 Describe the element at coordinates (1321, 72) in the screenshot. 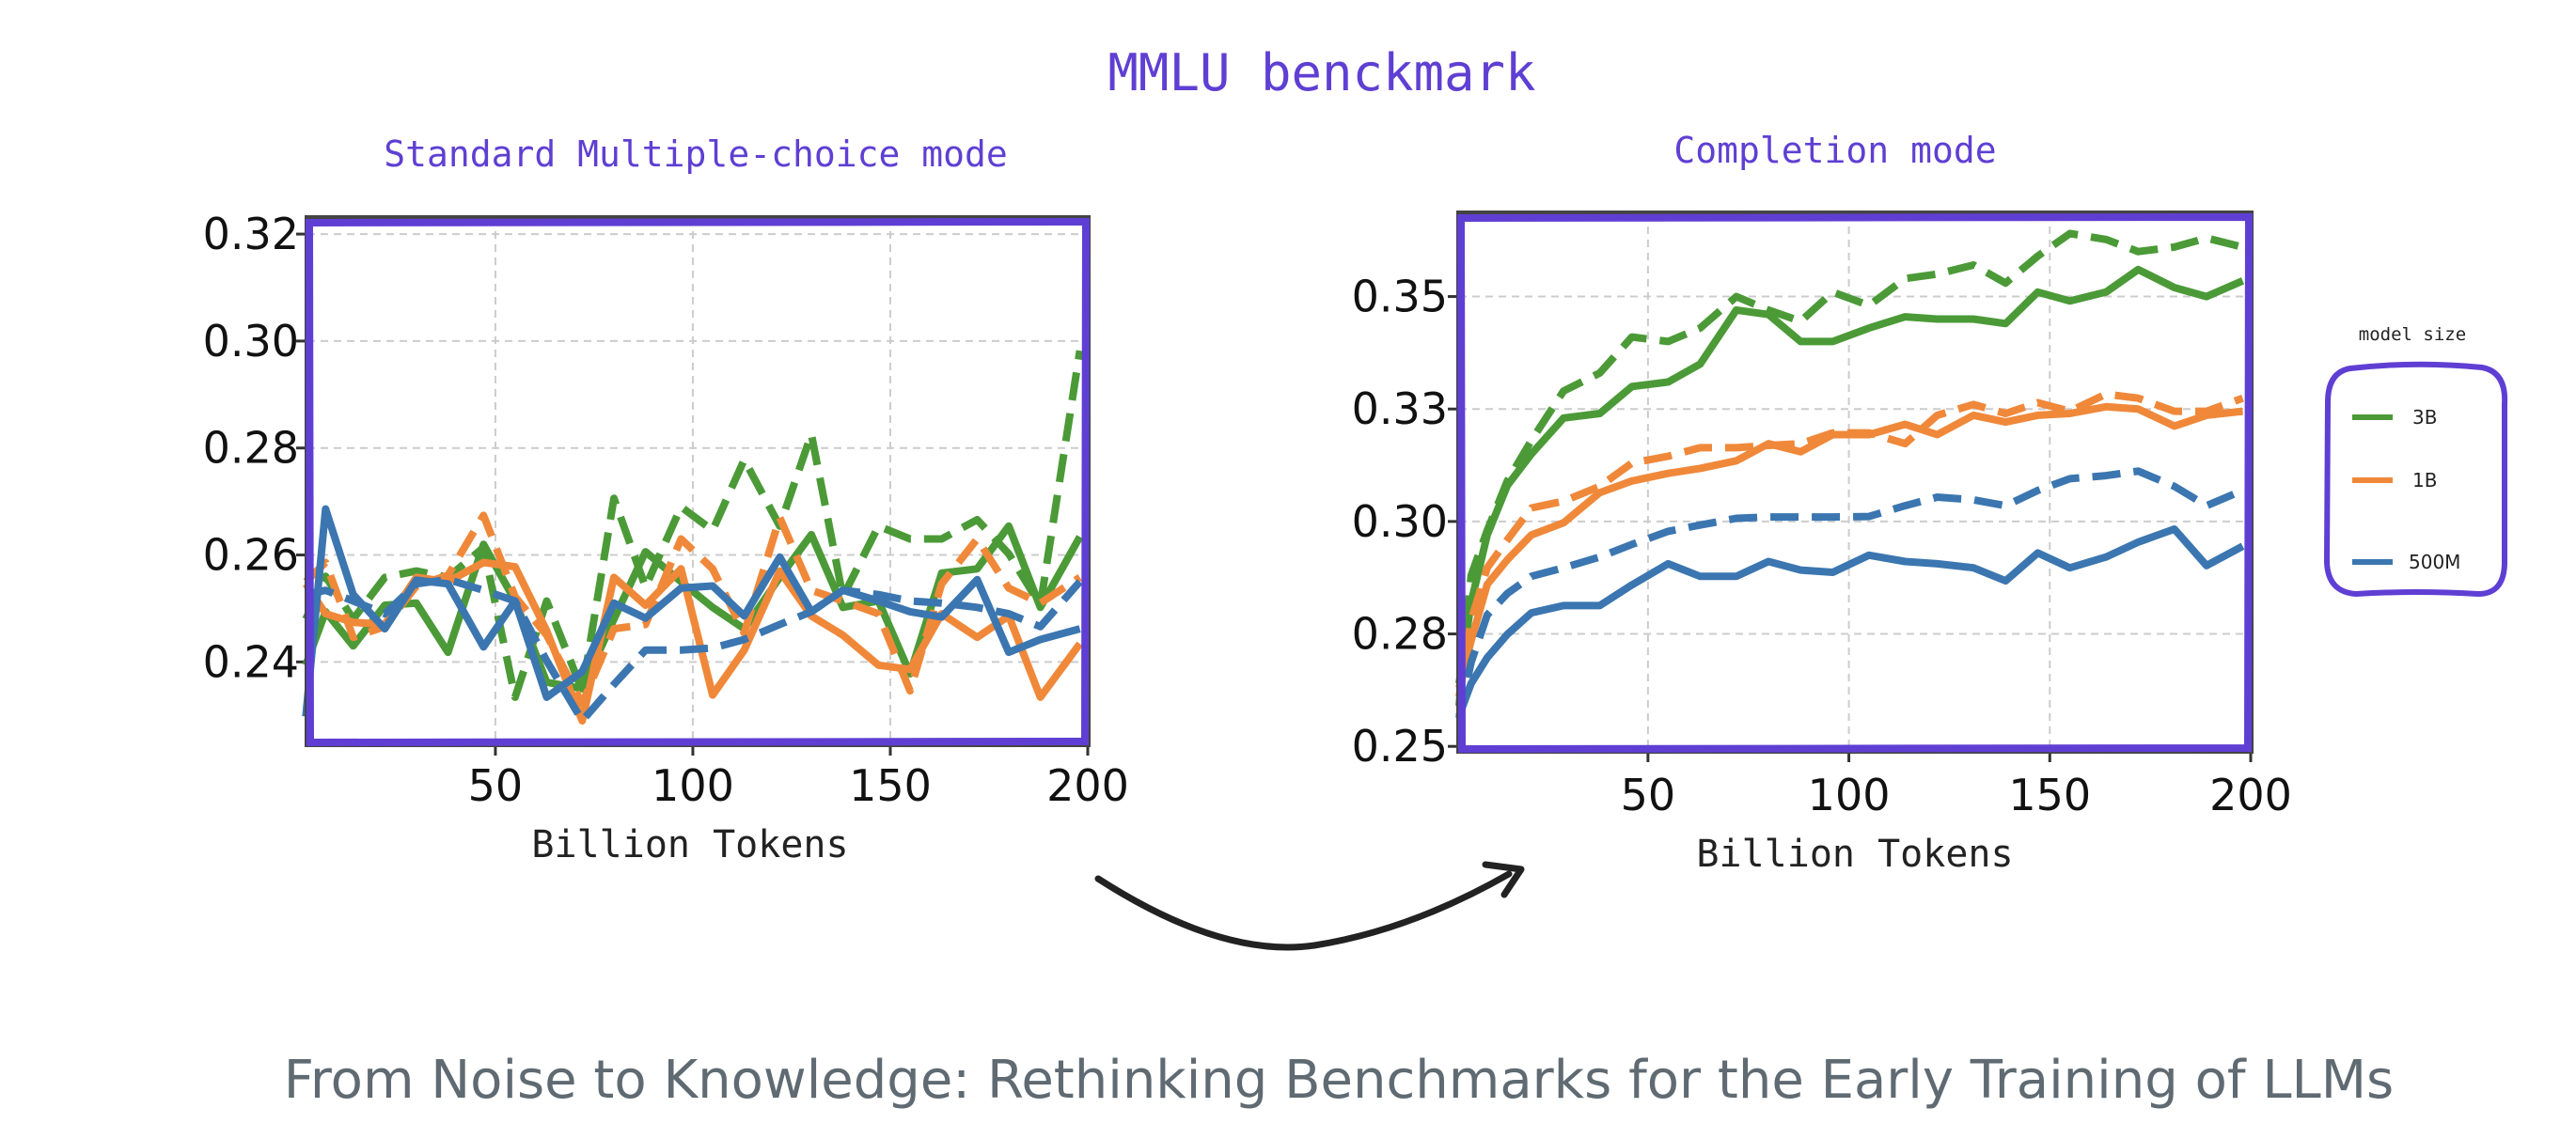

I see `figure-title: MMLU benckmark` at that location.